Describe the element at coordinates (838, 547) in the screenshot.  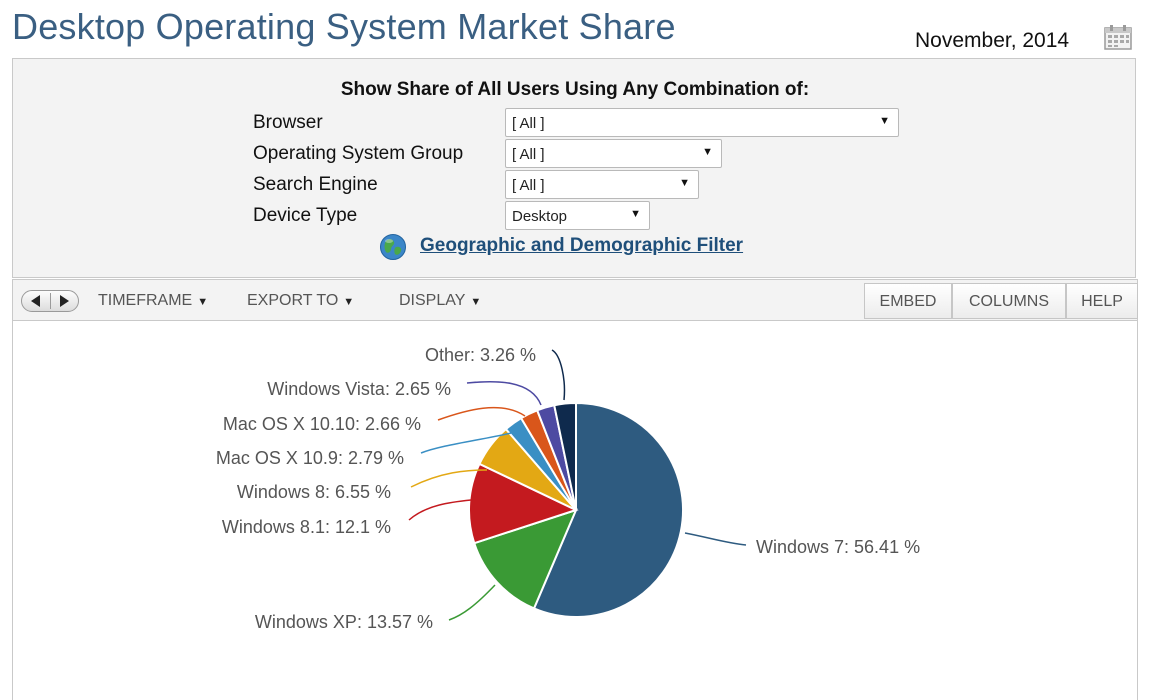
I see `data-label-windows-7: Windows 7: 56.41 %` at that location.